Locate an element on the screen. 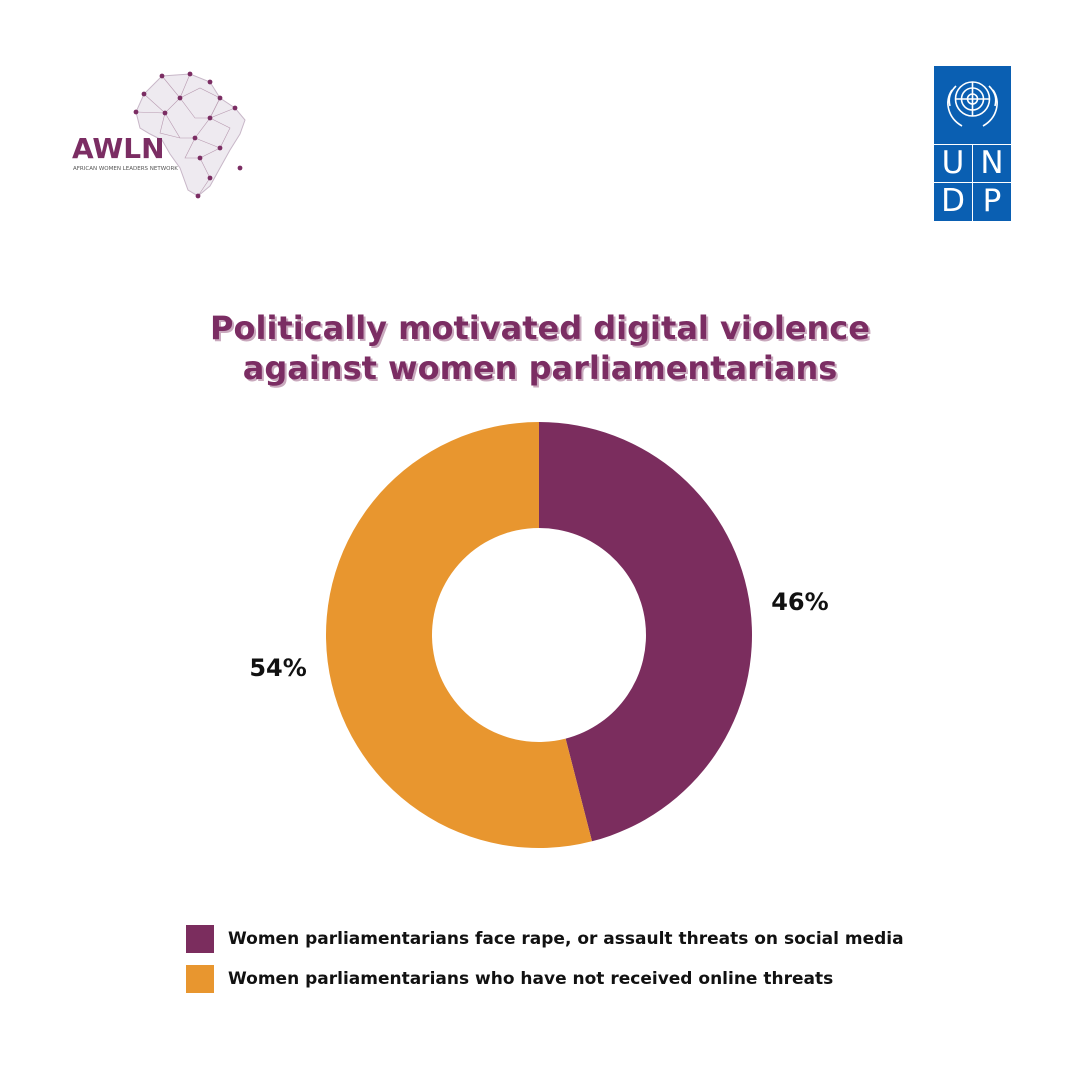 The image size is (1080, 1080). undp-letter-u: U is located at coordinates (953, 163).